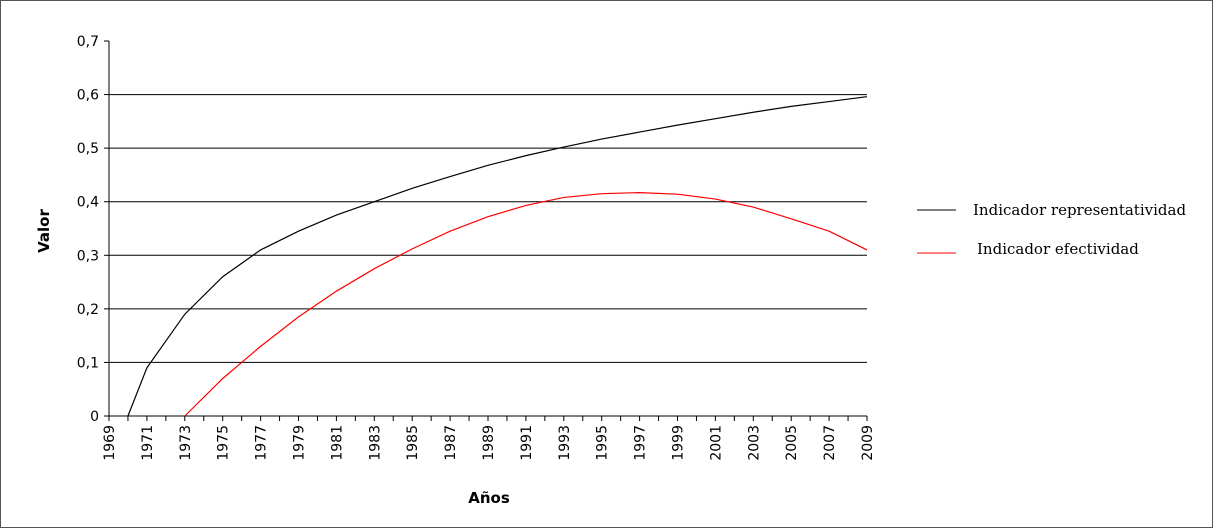  I want to click on x-tick-label: 2003, so click(754, 443).